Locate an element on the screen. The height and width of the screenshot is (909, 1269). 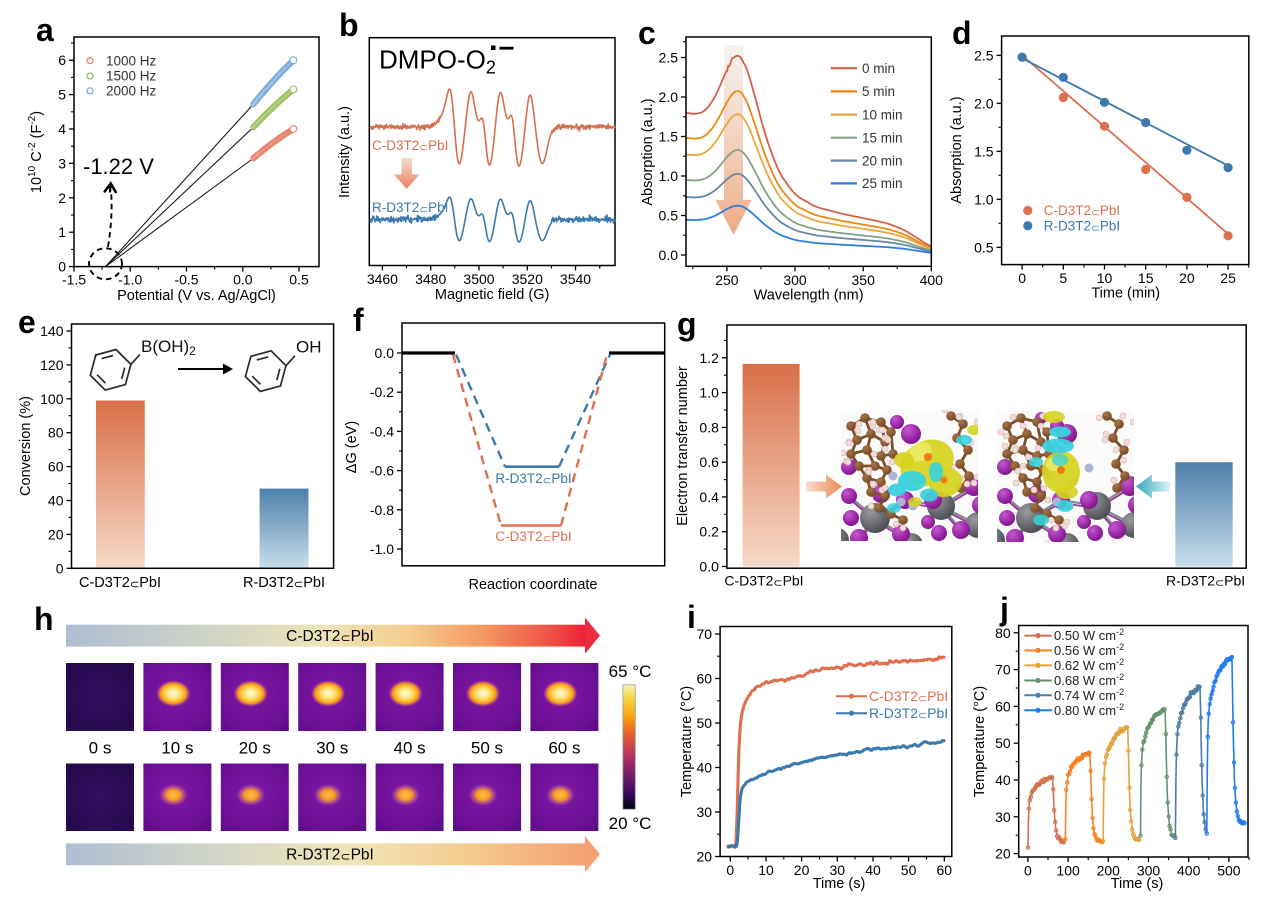
svg-text: 140 is located at coordinates (52, 331).